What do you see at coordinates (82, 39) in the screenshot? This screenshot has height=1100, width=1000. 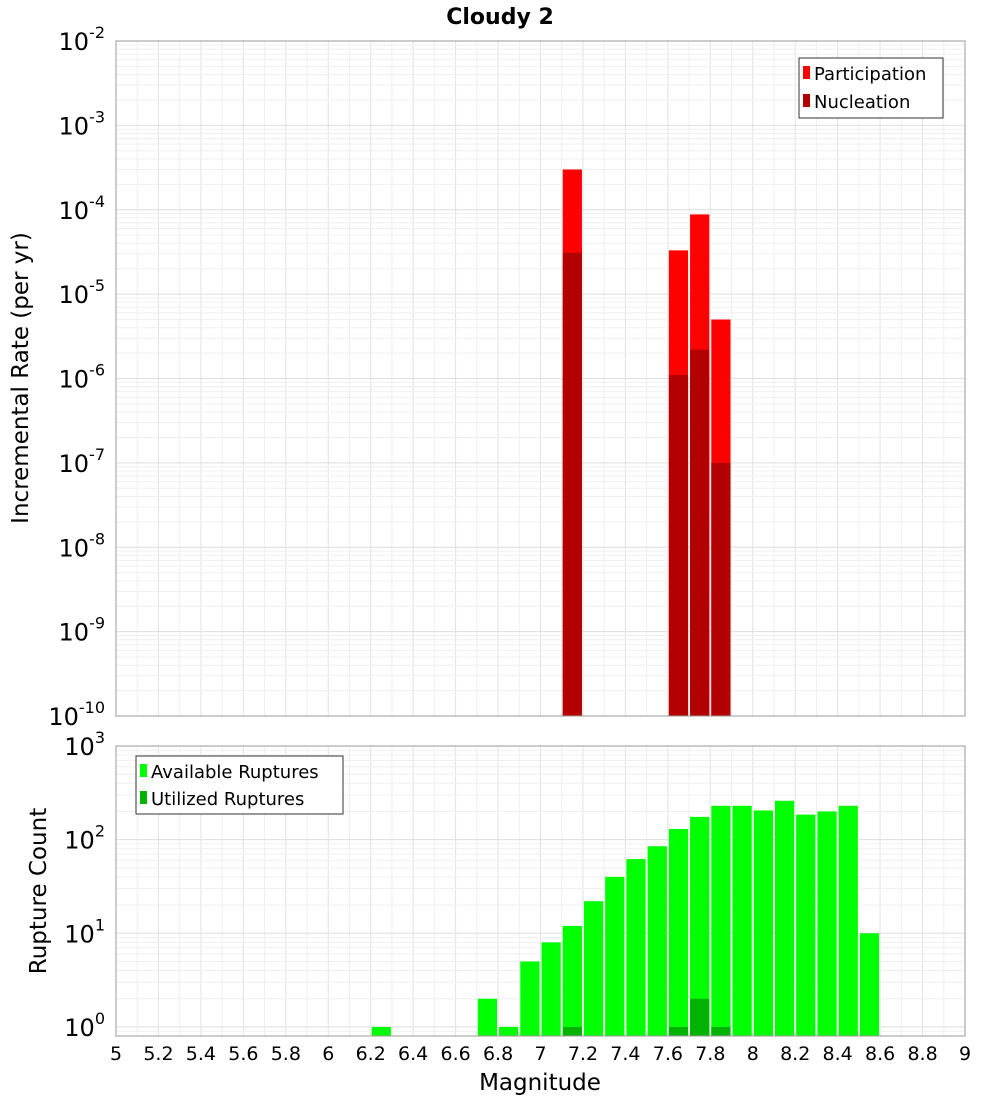 I see `rate-y-tick-label: 10⁻²` at bounding box center [82, 39].